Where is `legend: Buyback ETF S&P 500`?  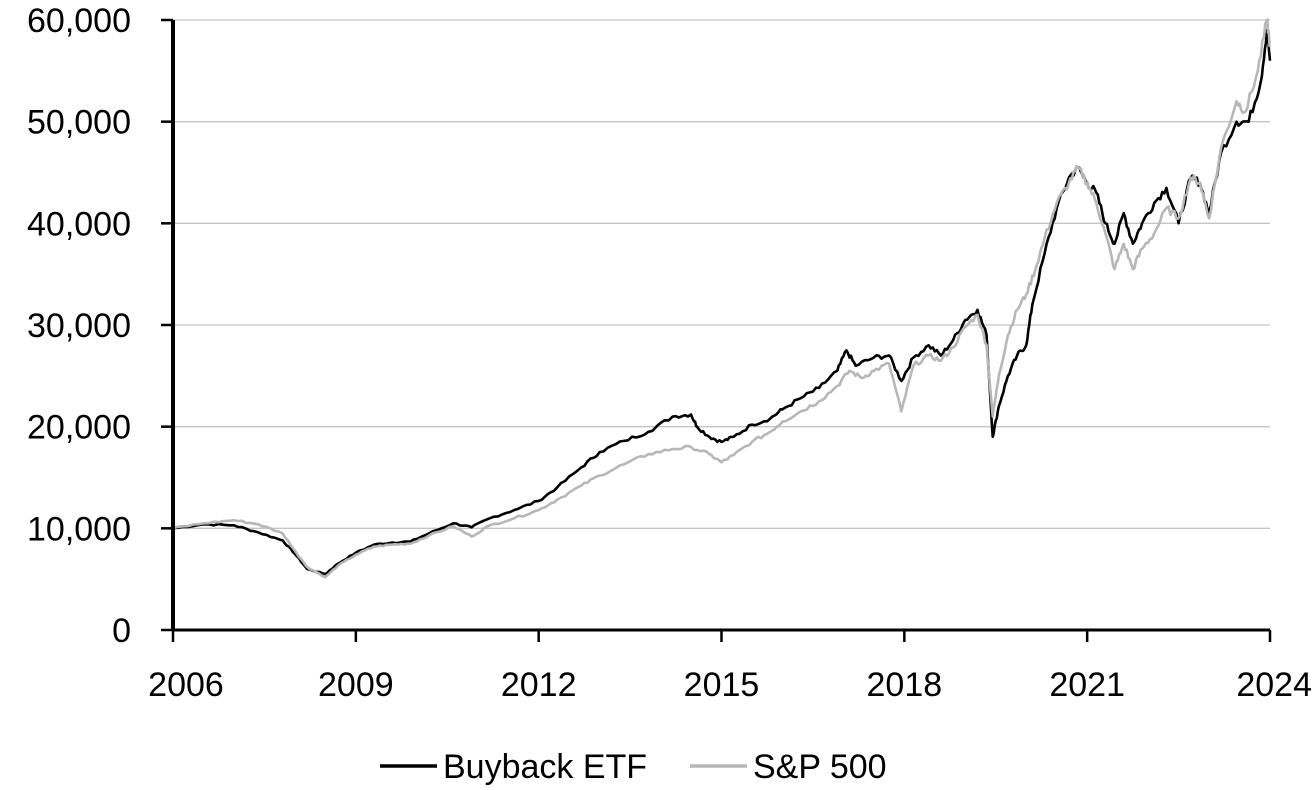
legend: Buyback ETF S&P 500 is located at coordinates (633, 767).